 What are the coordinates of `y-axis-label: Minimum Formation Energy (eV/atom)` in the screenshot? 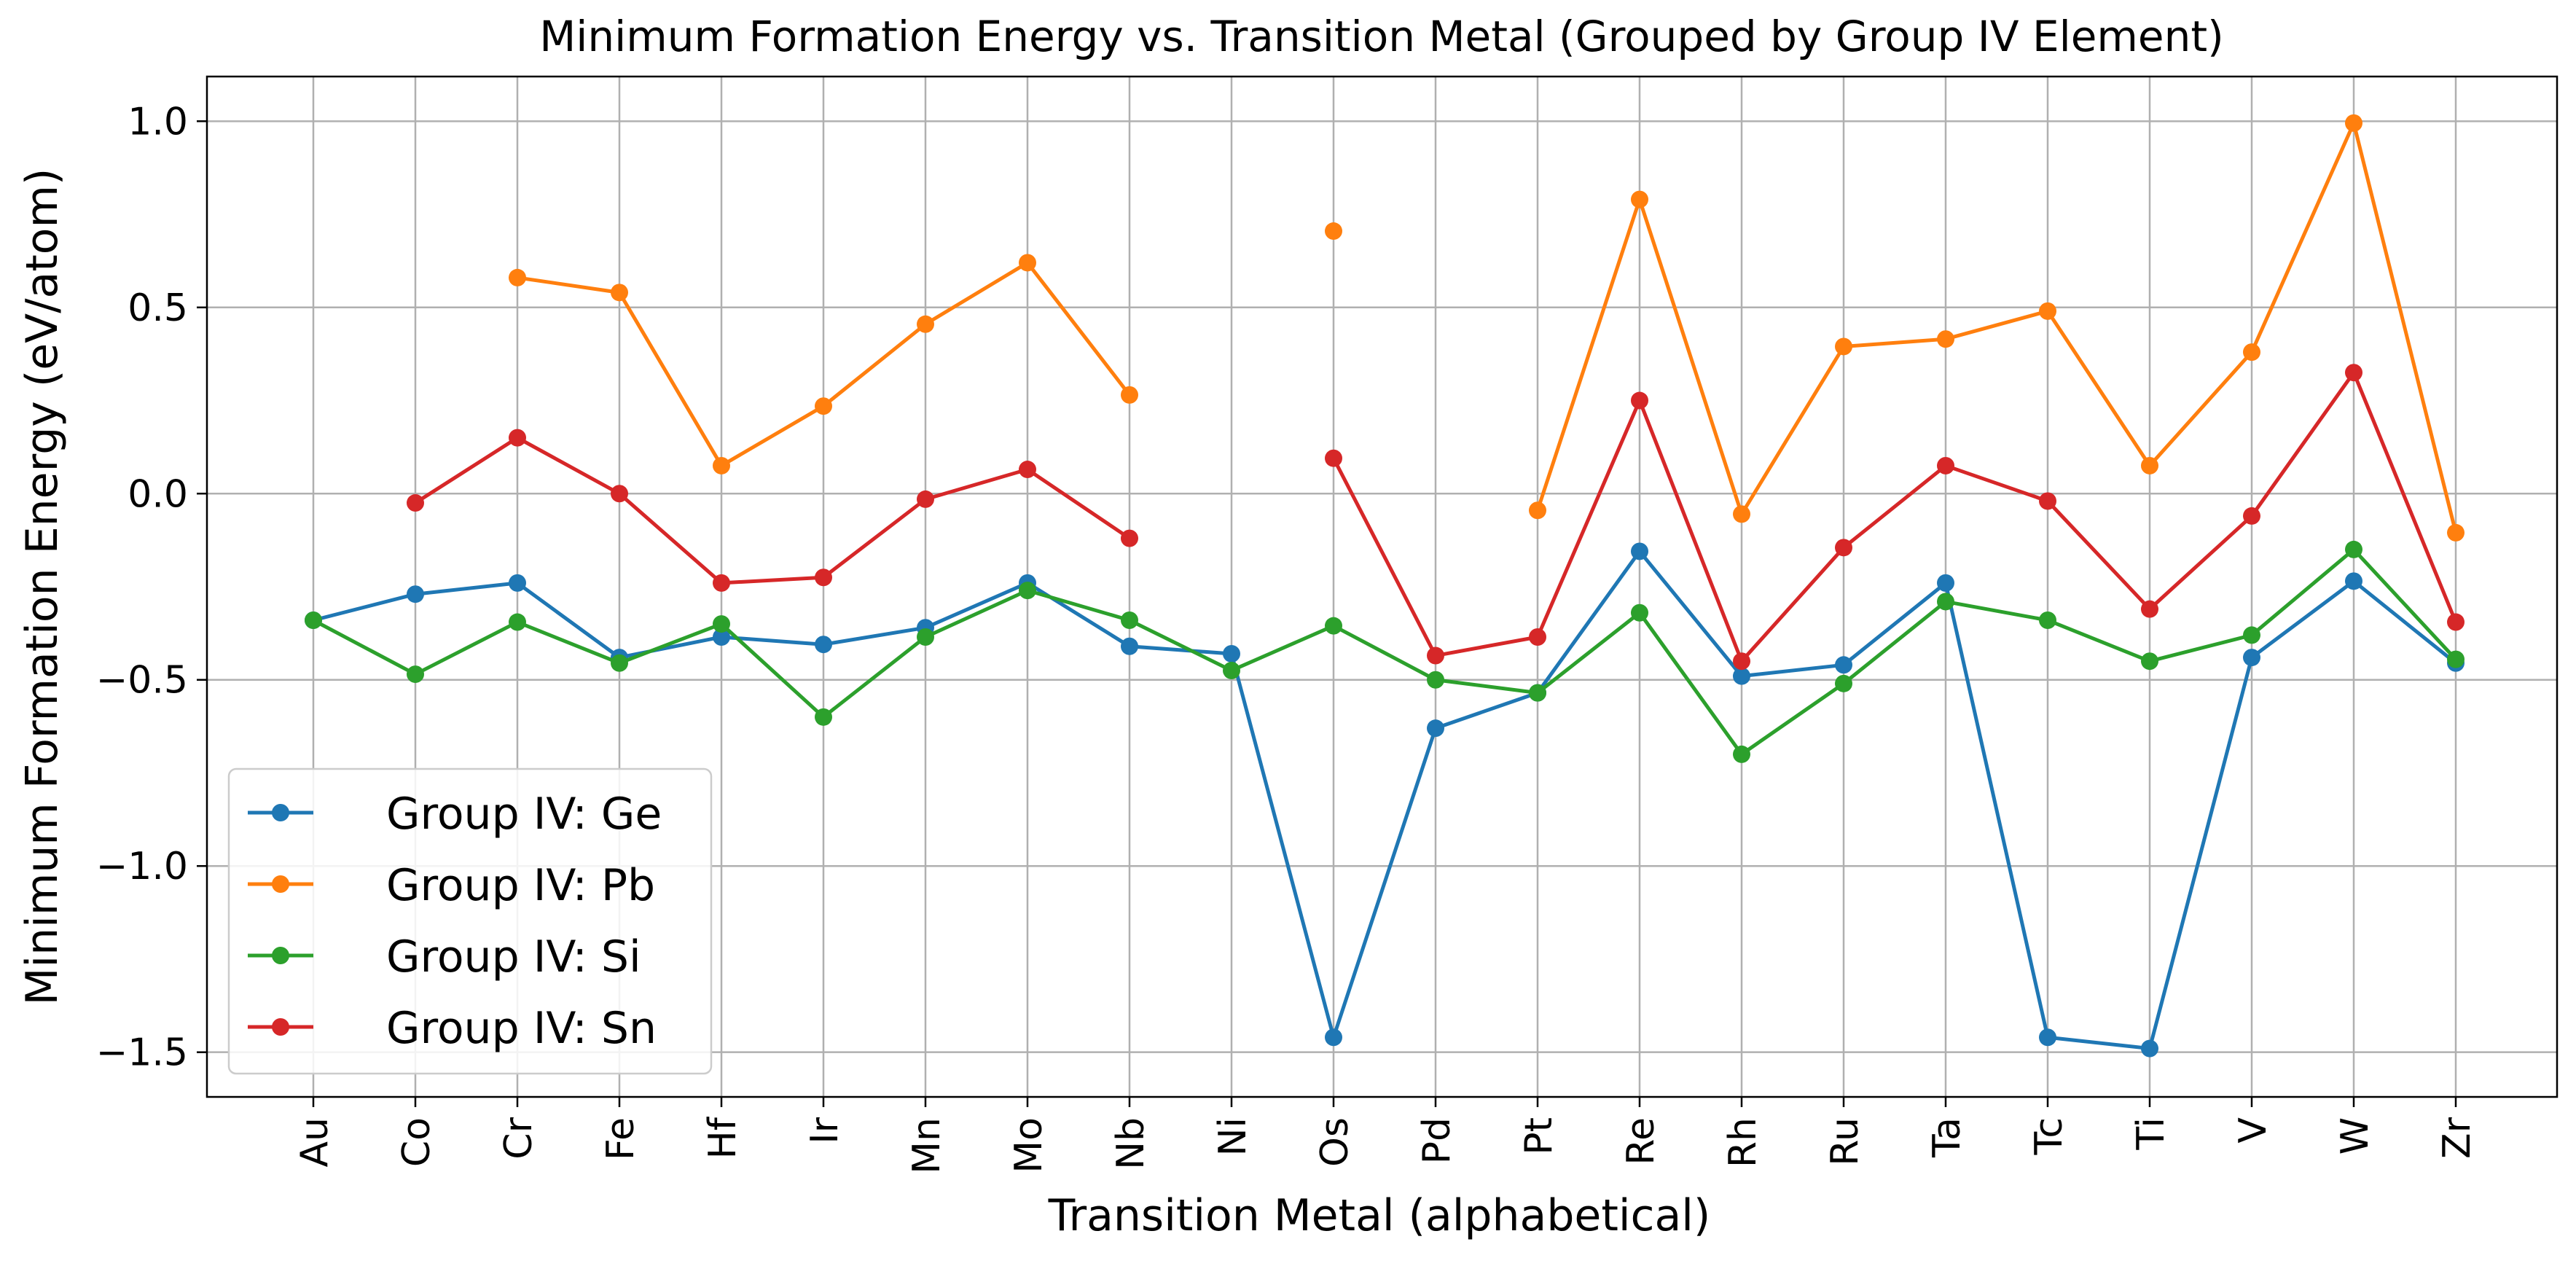 It's located at (42, 587).